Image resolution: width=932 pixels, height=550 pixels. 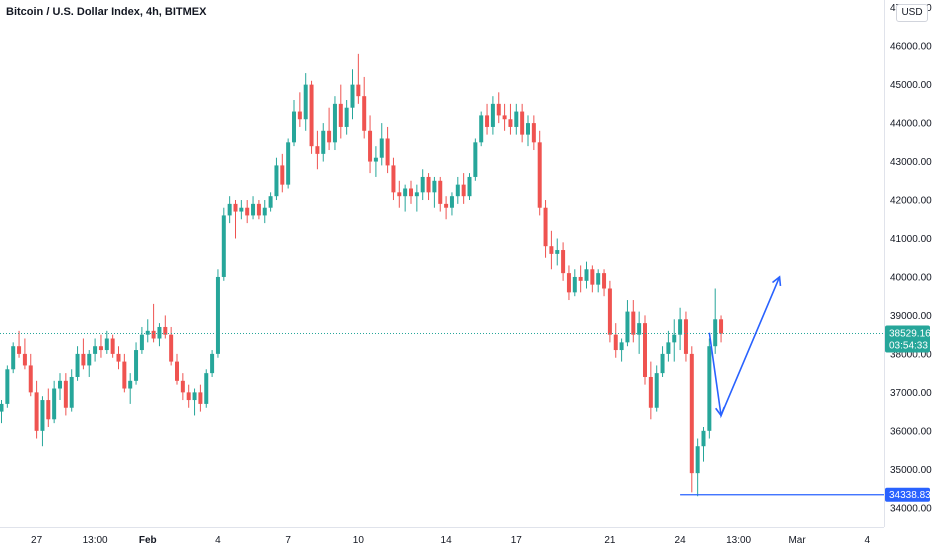 What do you see at coordinates (911, 124) in the screenshot?
I see `y-tick-label: 44000.00` at bounding box center [911, 124].